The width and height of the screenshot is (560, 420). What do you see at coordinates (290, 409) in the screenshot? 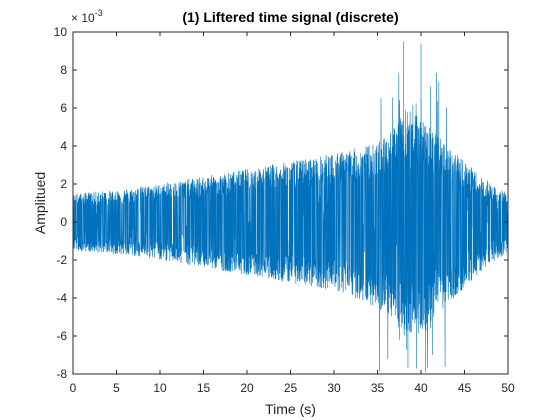
I see `x-axis-label: Time (s)` at bounding box center [290, 409].